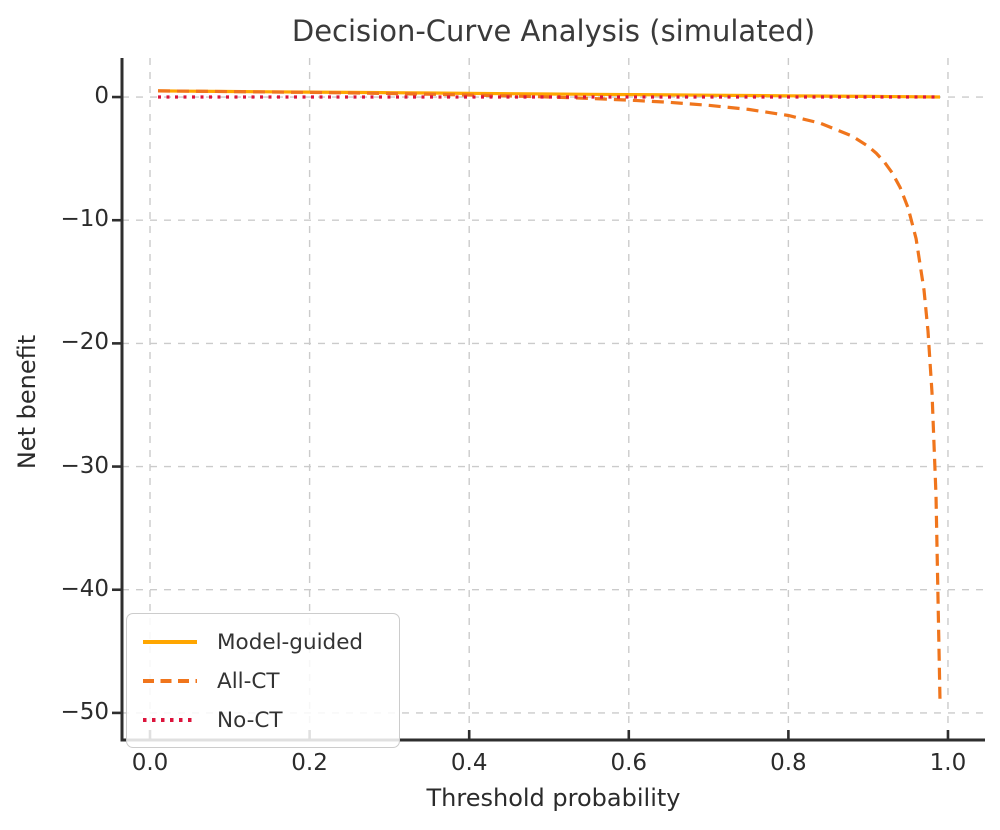 The height and width of the screenshot is (830, 1000). I want to click on legend-entry-all-ct: All-CT, so click(263, 681).